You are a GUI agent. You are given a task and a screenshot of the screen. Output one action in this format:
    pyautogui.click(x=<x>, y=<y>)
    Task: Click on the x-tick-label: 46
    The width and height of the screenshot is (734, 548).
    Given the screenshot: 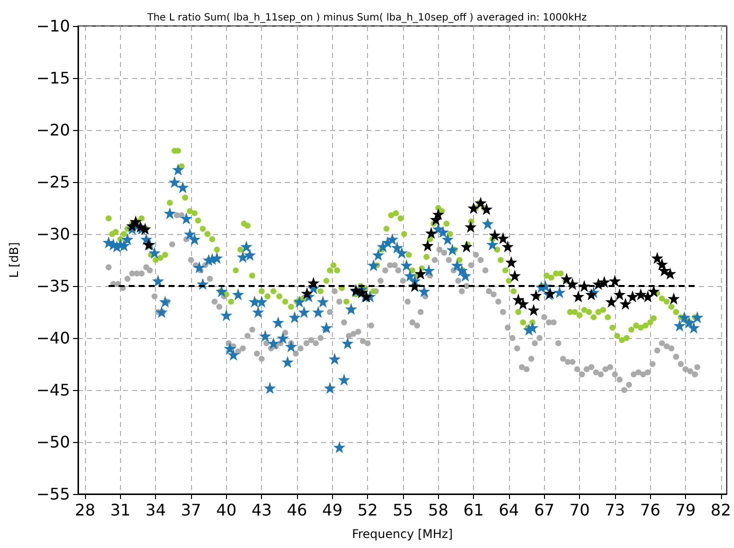 What is the action you would take?
    pyautogui.click(x=297, y=510)
    